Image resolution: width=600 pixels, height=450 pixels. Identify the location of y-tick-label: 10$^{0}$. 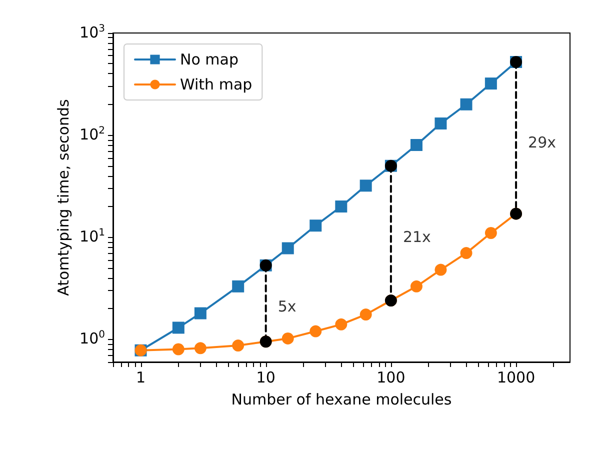
(92, 339).